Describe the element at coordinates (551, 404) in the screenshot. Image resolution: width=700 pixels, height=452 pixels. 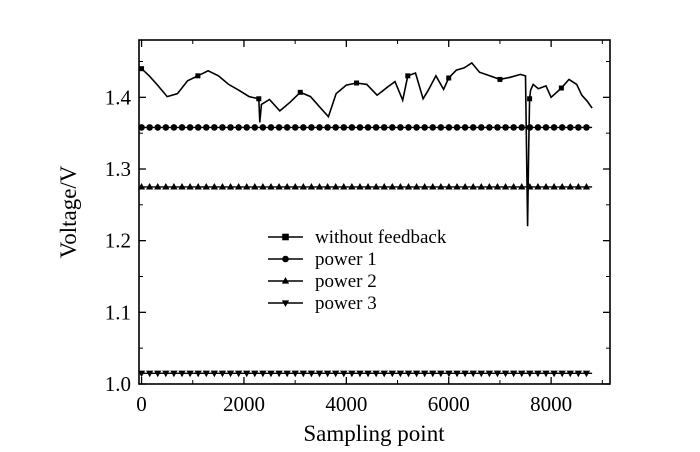
I see `x-tick-label: 8000` at that location.